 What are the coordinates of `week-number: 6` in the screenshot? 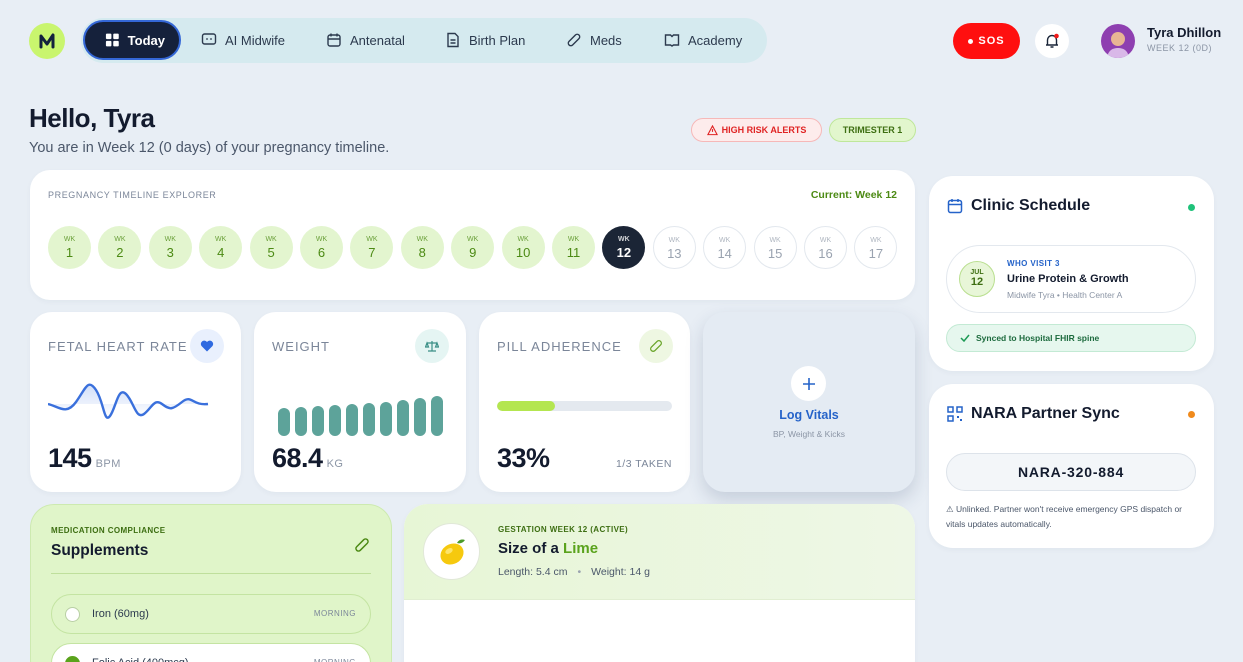 It's located at (321, 252).